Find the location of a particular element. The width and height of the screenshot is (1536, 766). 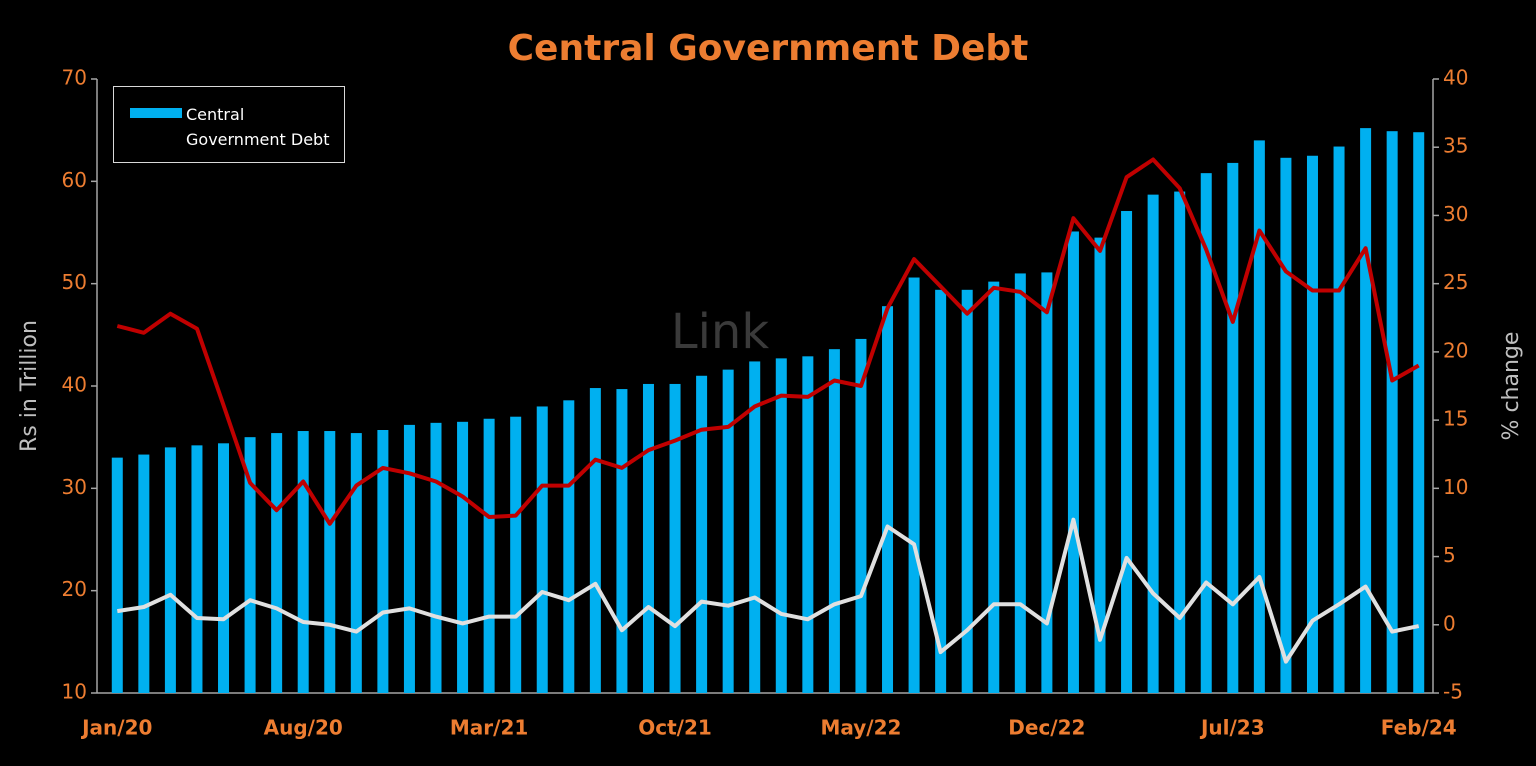

y-tick-label: 60 is located at coordinates (74, 180).